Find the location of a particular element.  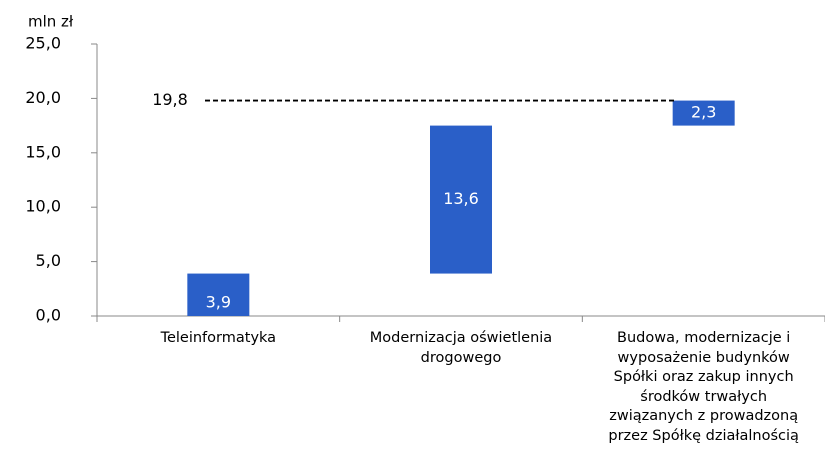

y-tick-label: 20,0 is located at coordinates (43, 97).